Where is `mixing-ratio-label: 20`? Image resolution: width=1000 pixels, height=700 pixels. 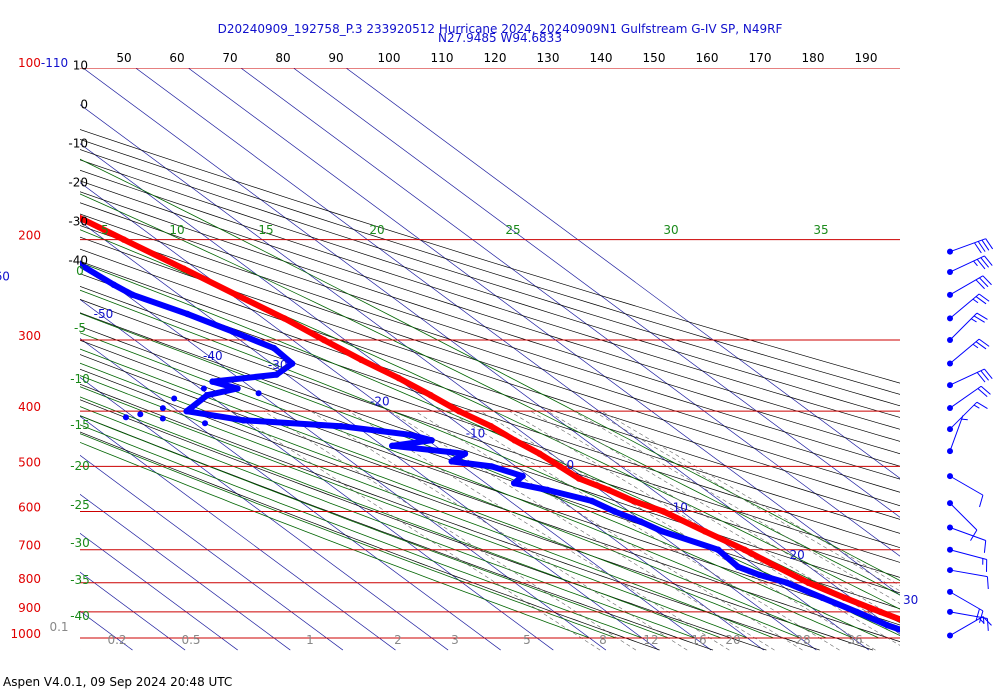 mixing-ratio-label: 20 is located at coordinates (732, 640).